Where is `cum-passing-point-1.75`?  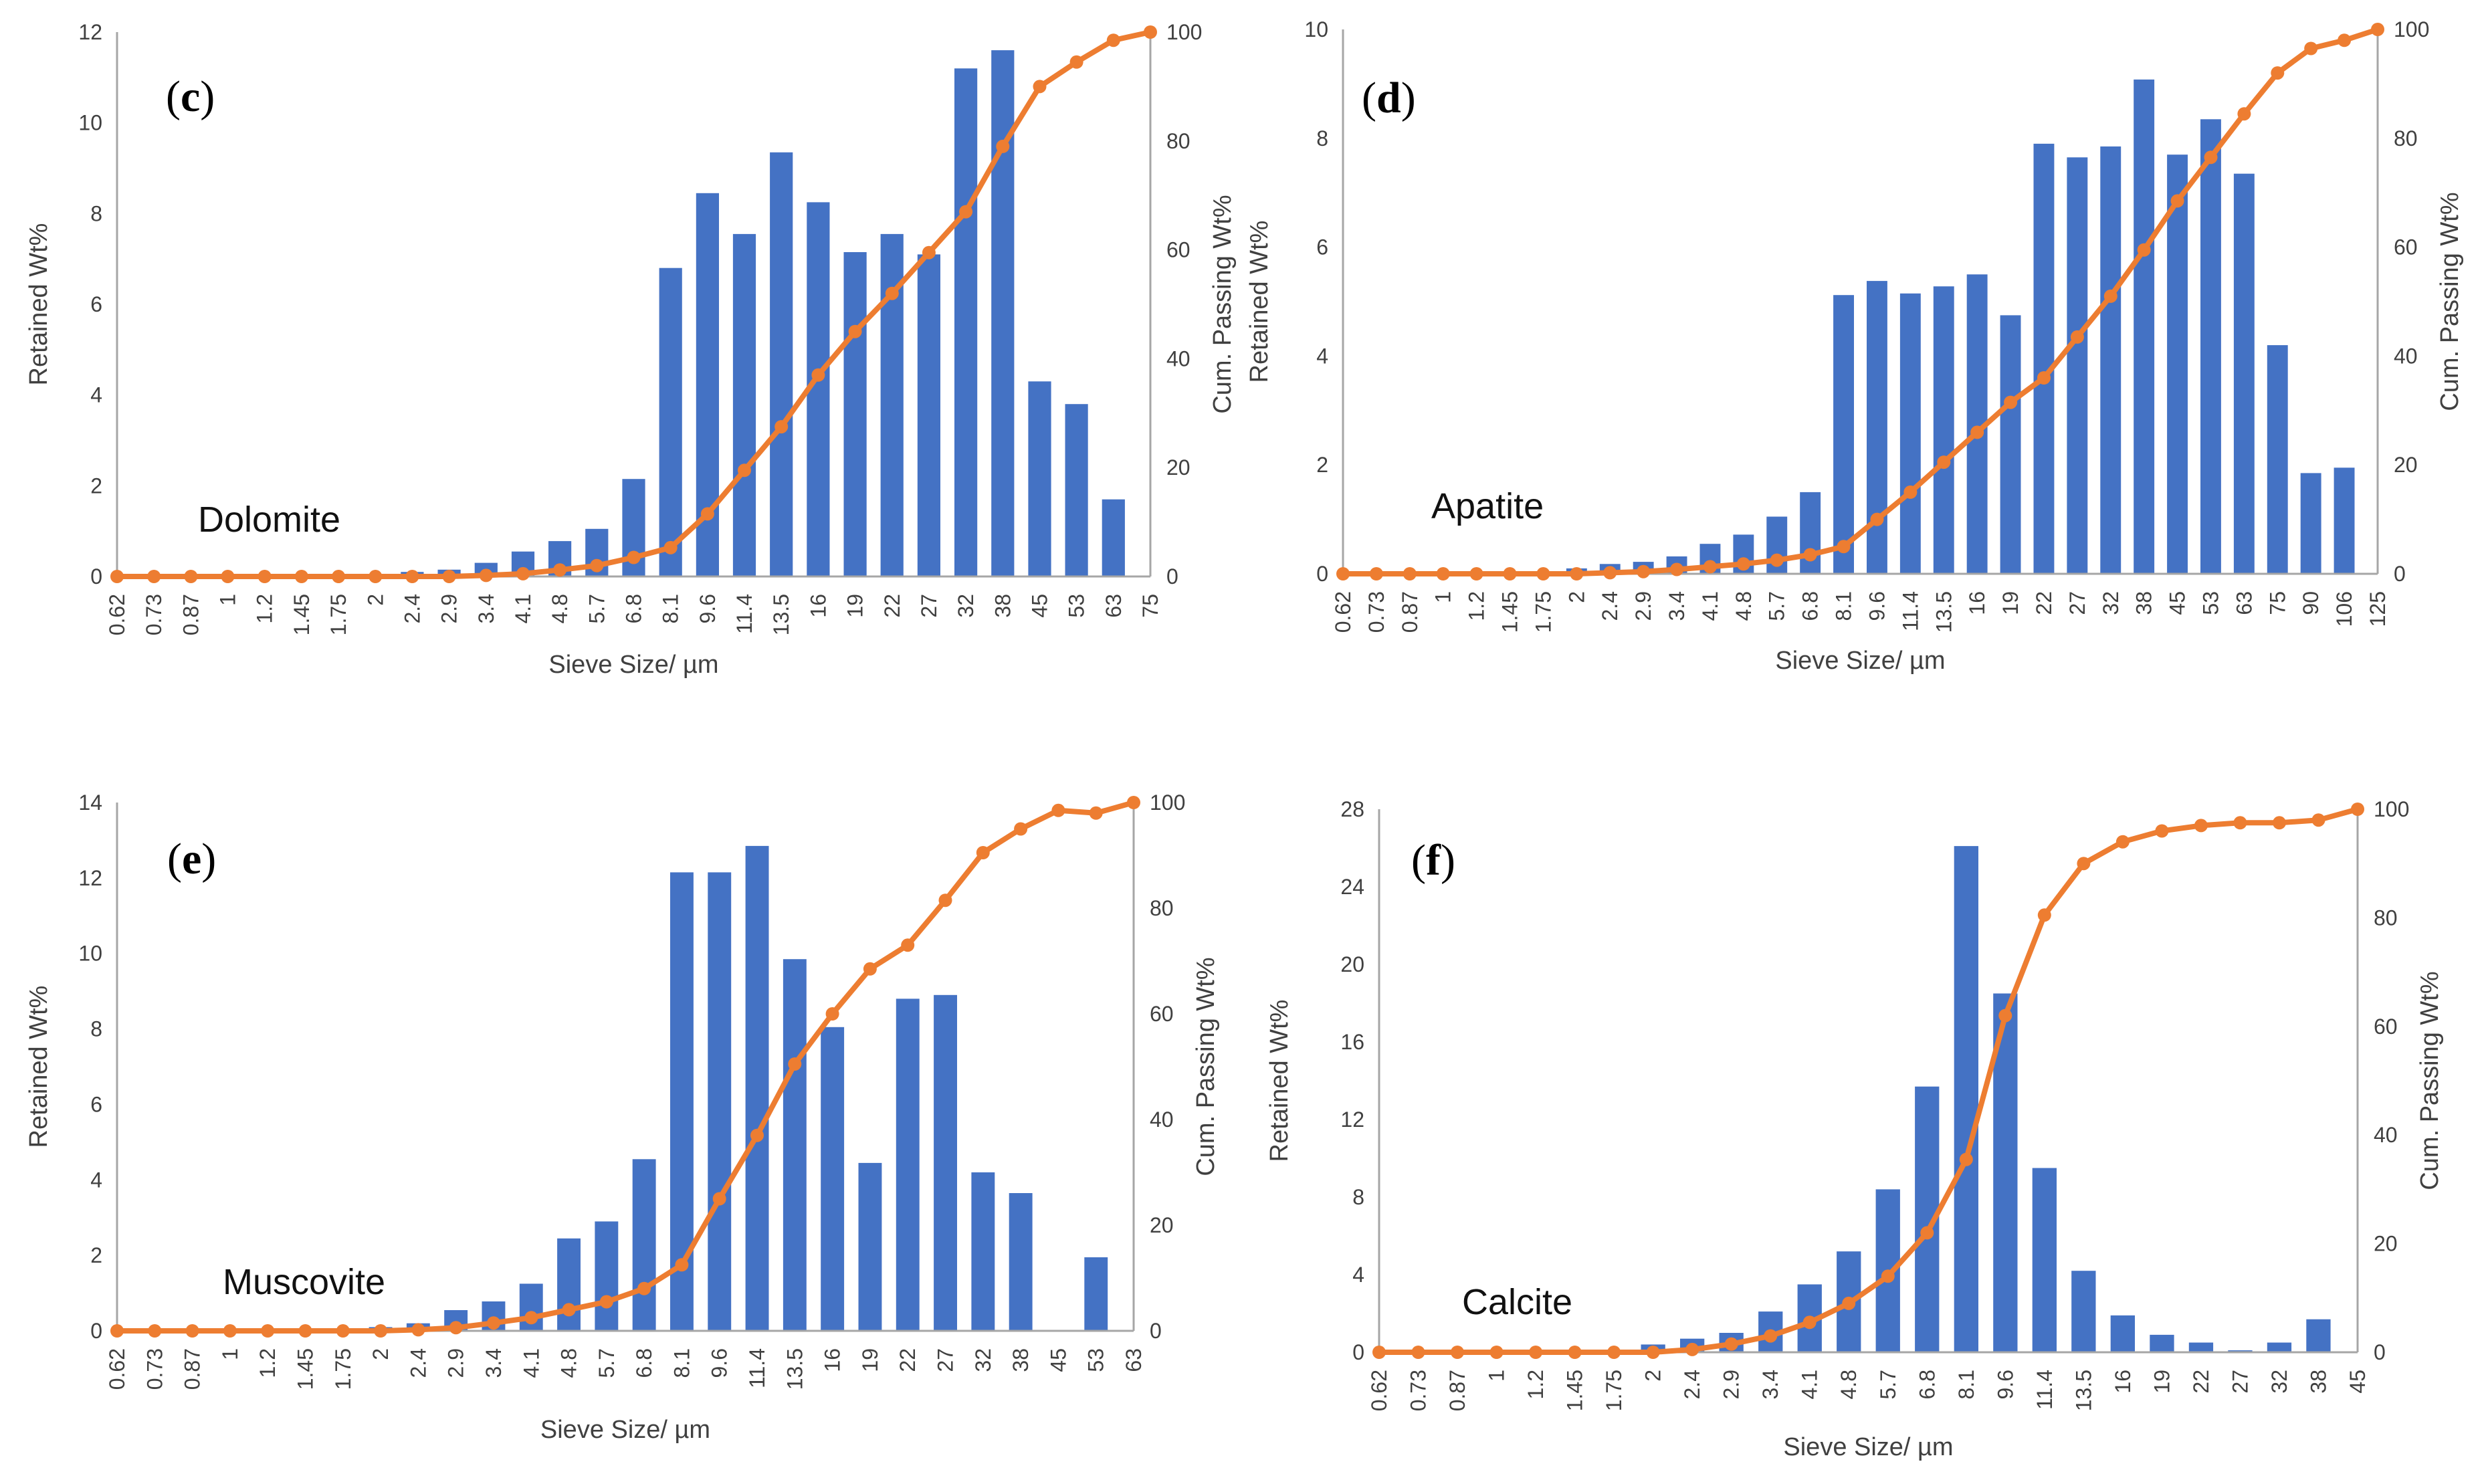
cum-passing-point-1.75 is located at coordinates (1543, 573).